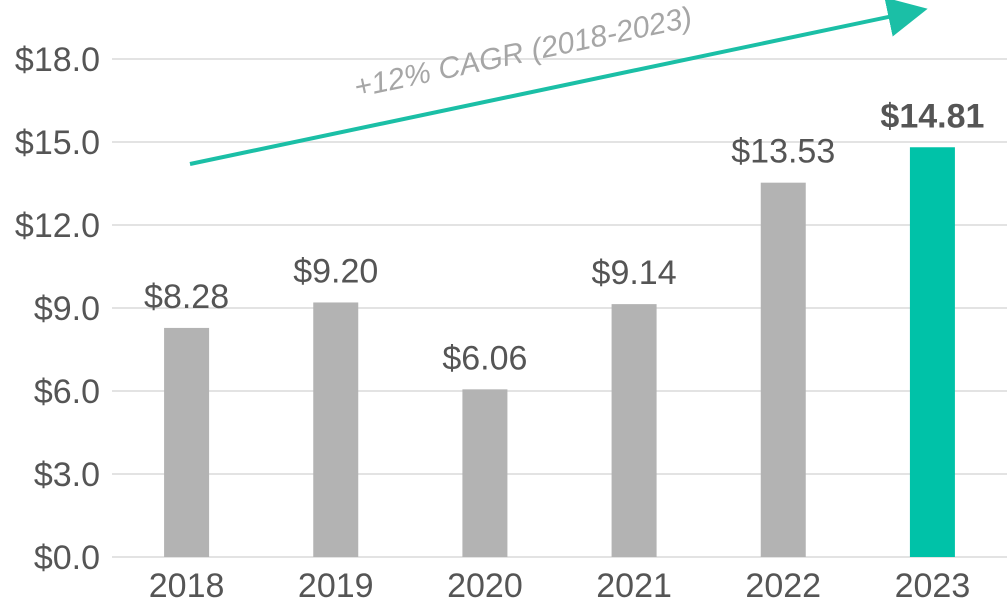 This screenshot has height=603, width=1007. Describe the element at coordinates (67, 558) in the screenshot. I see `y-tick-label: $0.0` at that location.